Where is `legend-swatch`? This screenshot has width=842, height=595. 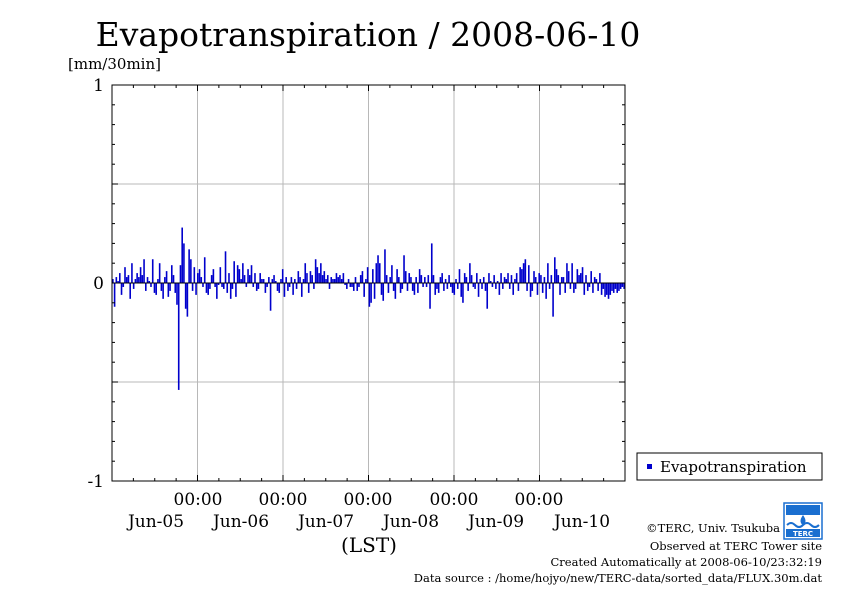 legend-swatch is located at coordinates (649, 466).